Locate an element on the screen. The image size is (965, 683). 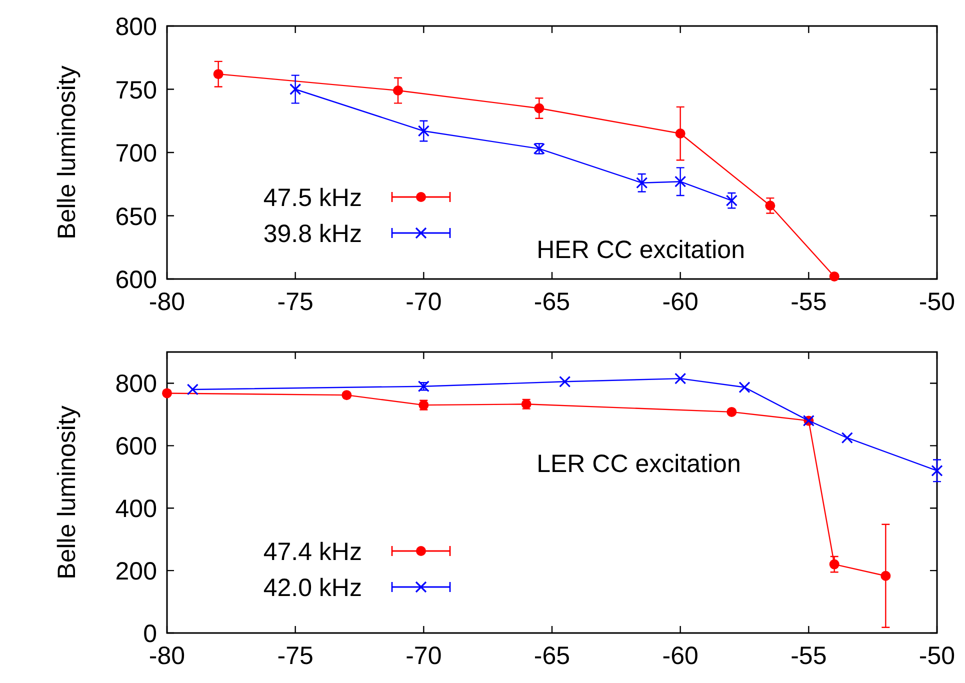
y-tick-label: 750 is located at coordinates (136, 90).